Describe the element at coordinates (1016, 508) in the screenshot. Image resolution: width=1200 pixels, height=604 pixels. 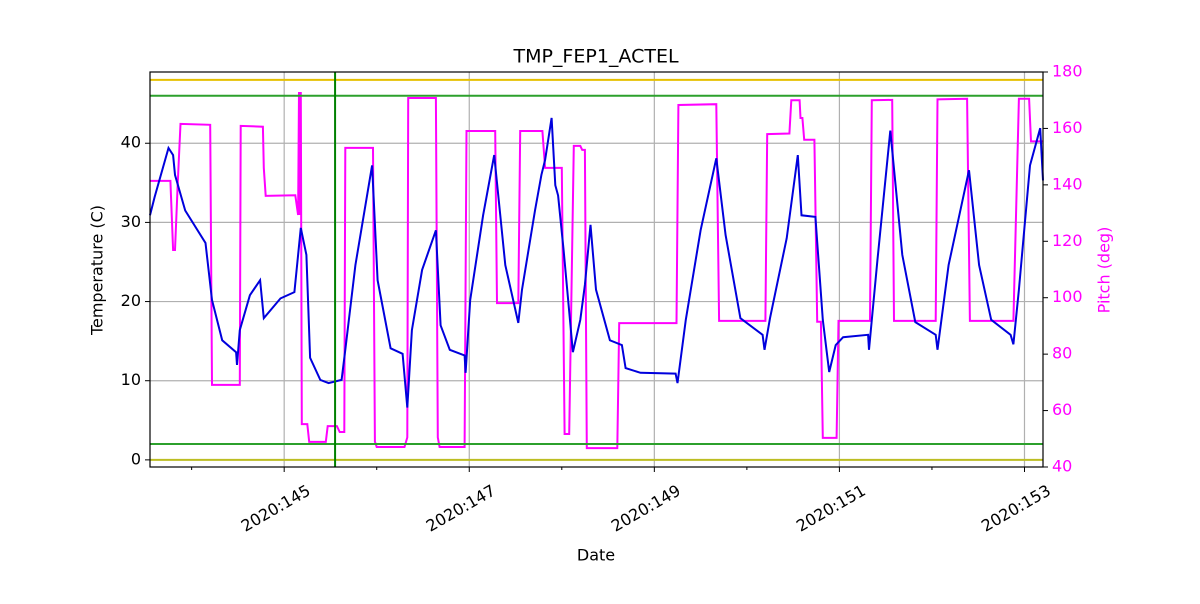
I see `x-tick-label: 2020:153` at that location.